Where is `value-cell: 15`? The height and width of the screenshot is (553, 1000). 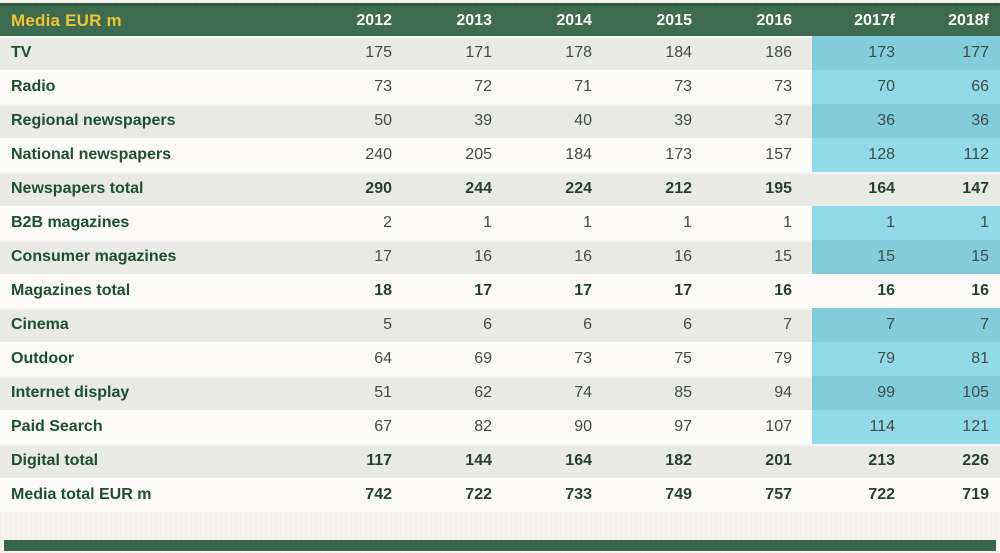
value-cell: 15 is located at coordinates (783, 256).